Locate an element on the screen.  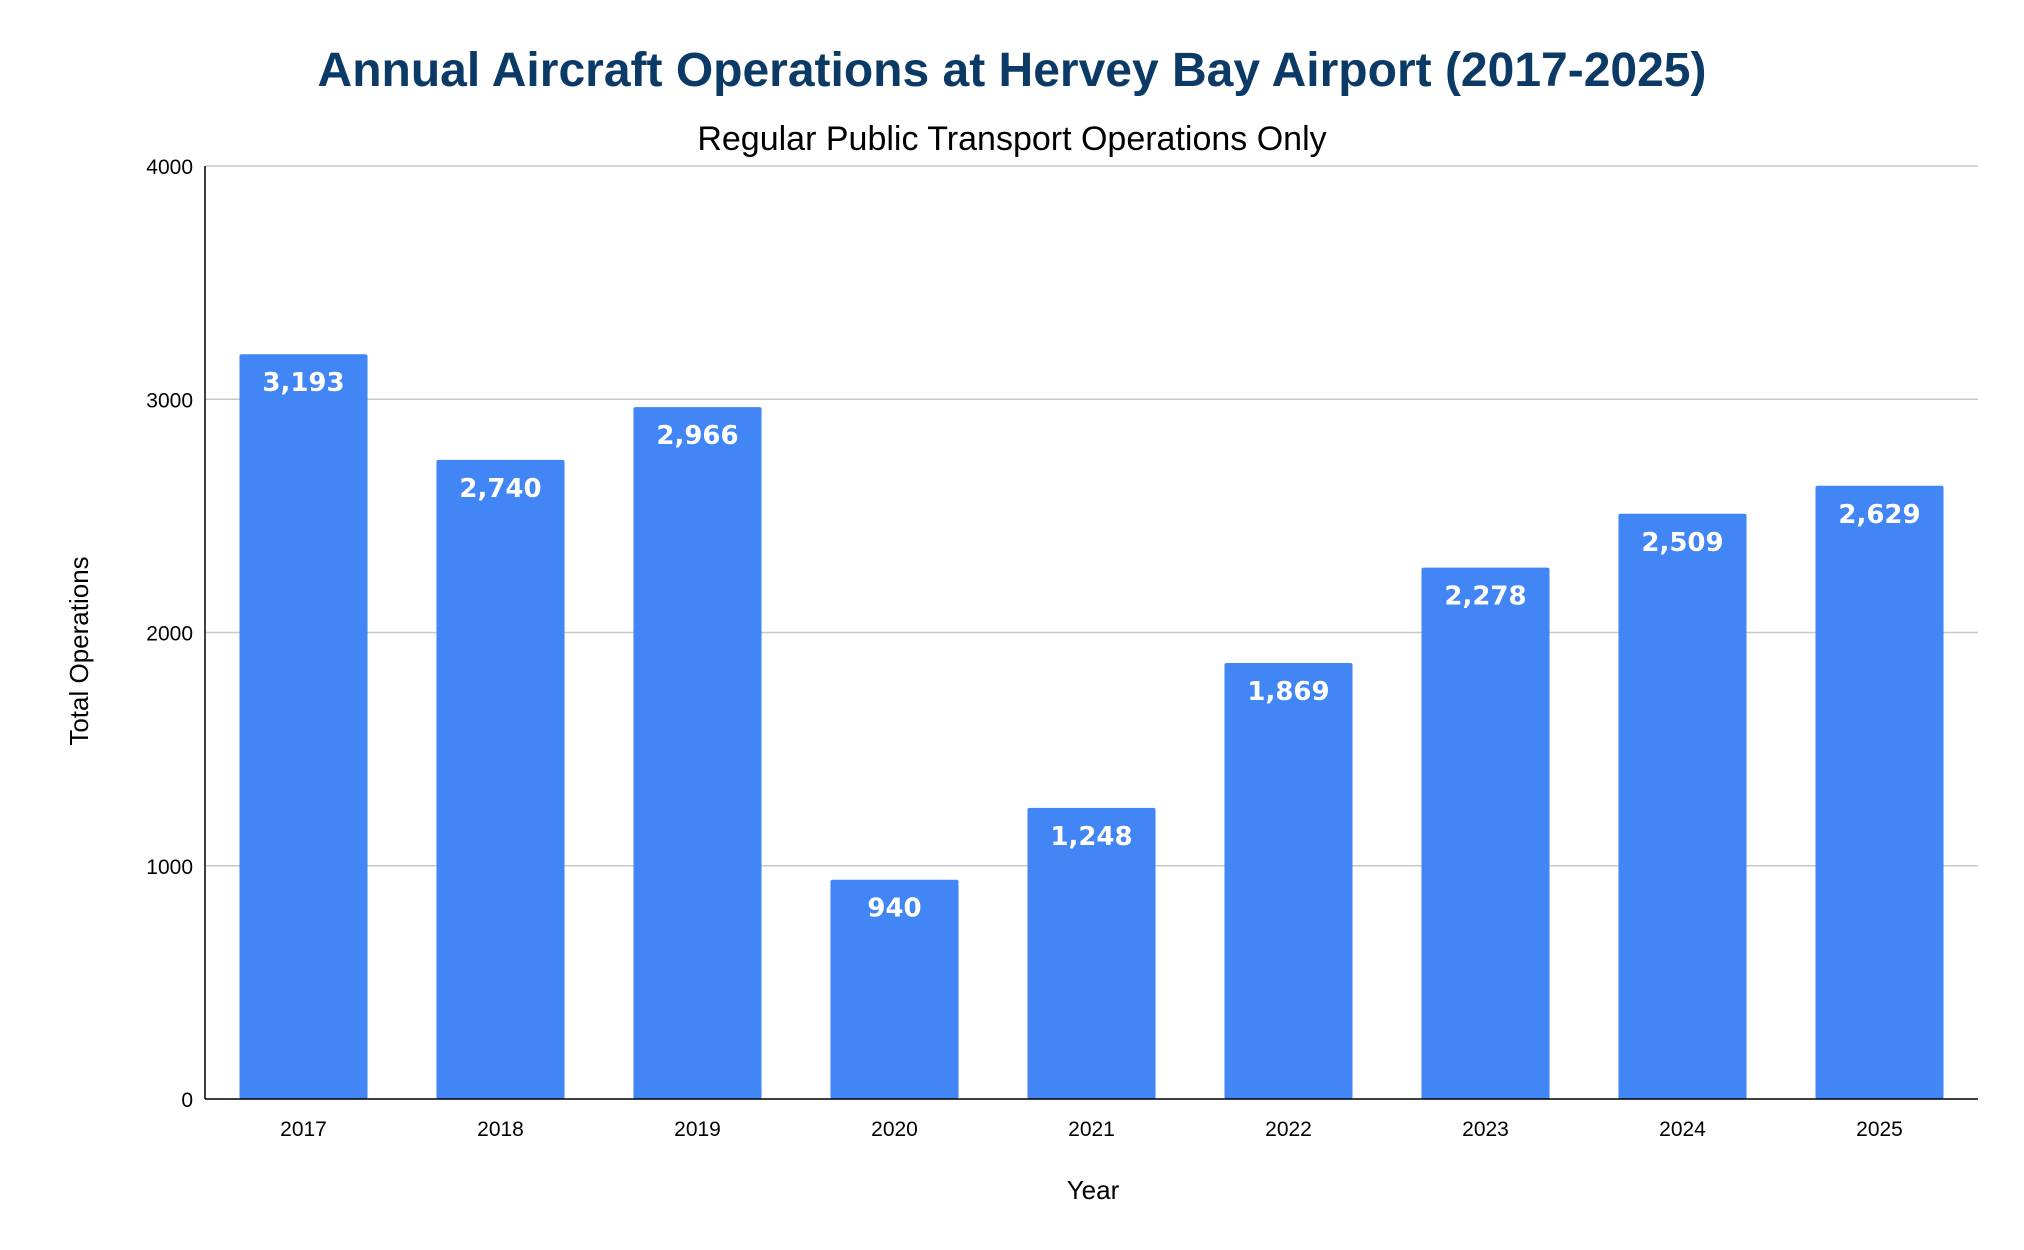
y-tick-label: 2000 is located at coordinates (169, 634).